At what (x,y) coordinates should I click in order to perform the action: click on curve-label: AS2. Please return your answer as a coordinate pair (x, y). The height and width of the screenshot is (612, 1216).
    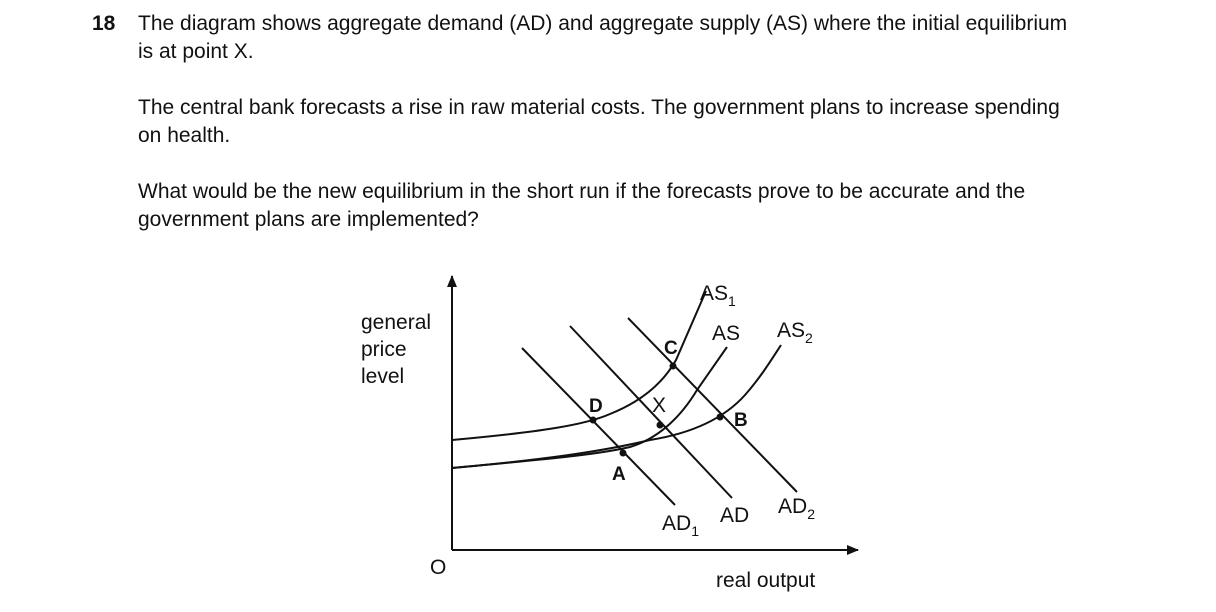
    Looking at the image, I should click on (795, 332).